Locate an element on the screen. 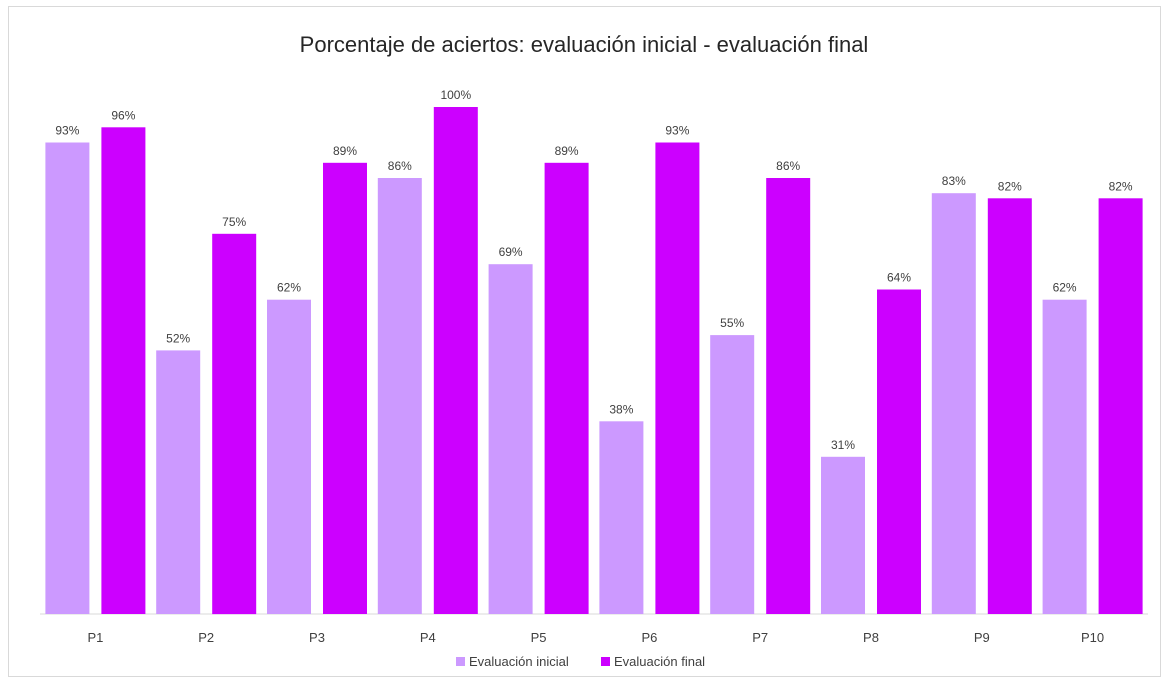 Image resolution: width=1169 pixels, height=683 pixels. data-label-final-p4: 100% is located at coordinates (455, 95).